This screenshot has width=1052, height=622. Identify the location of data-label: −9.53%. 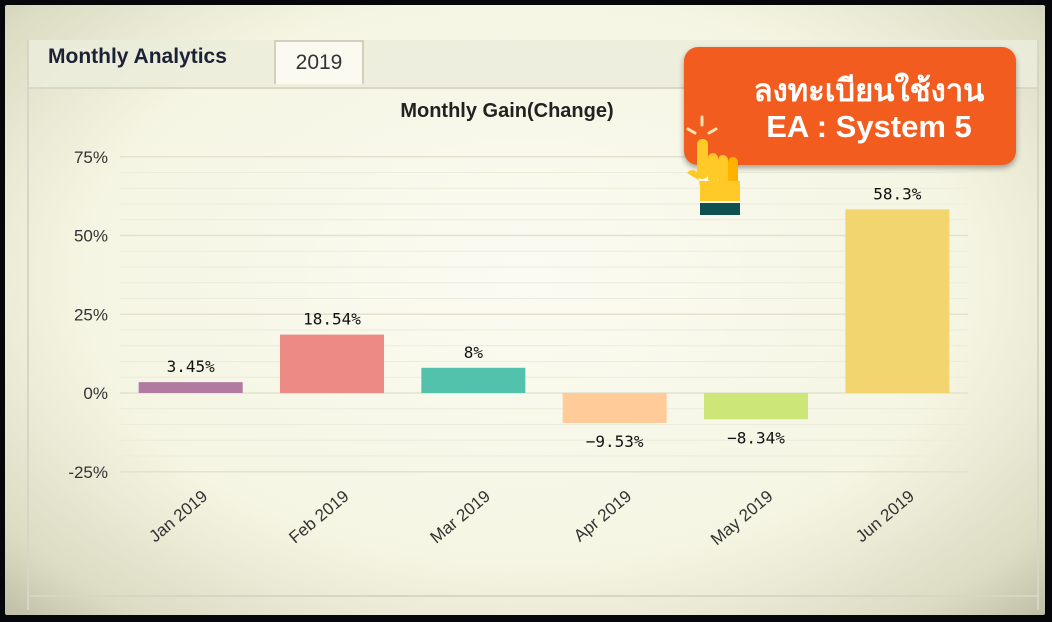
(615, 441).